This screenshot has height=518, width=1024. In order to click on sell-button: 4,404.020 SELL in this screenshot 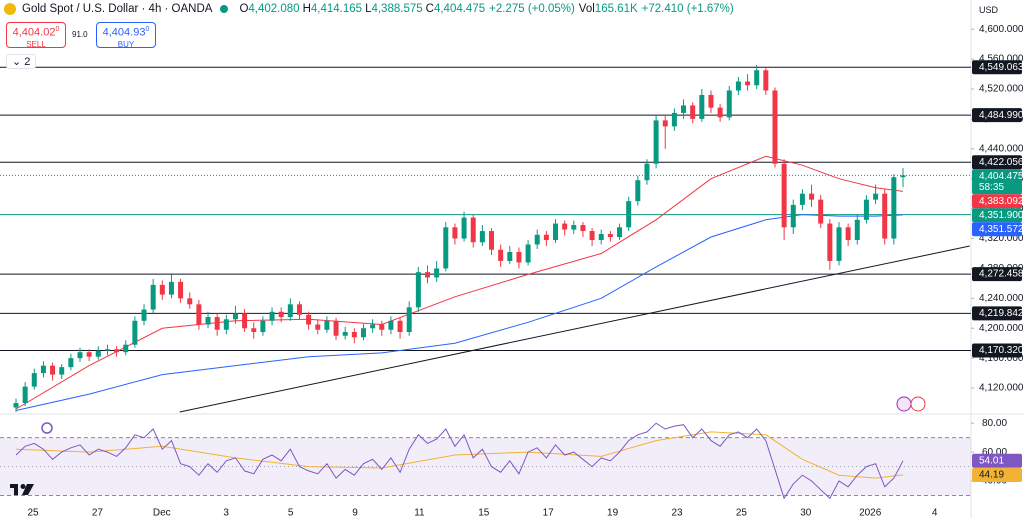, I will do `click(36, 35)`.